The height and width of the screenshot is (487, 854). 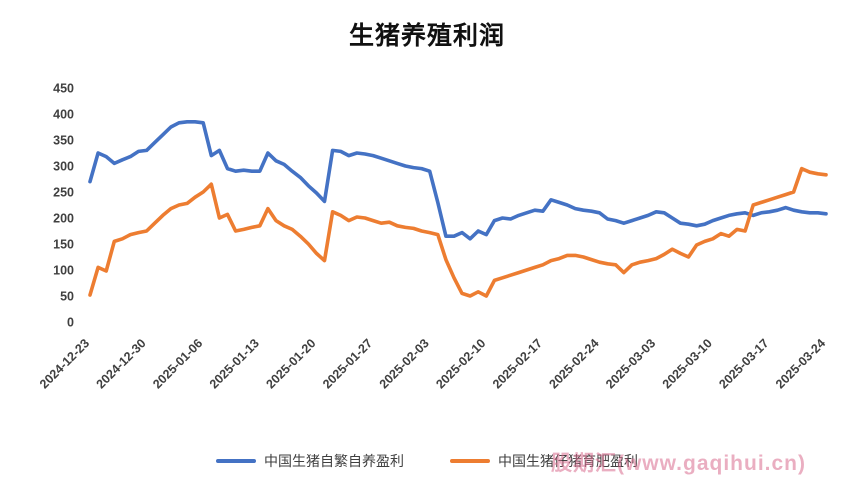 What do you see at coordinates (64, 363) in the screenshot?
I see `x-axis-tick-label: 2024-12-23` at bounding box center [64, 363].